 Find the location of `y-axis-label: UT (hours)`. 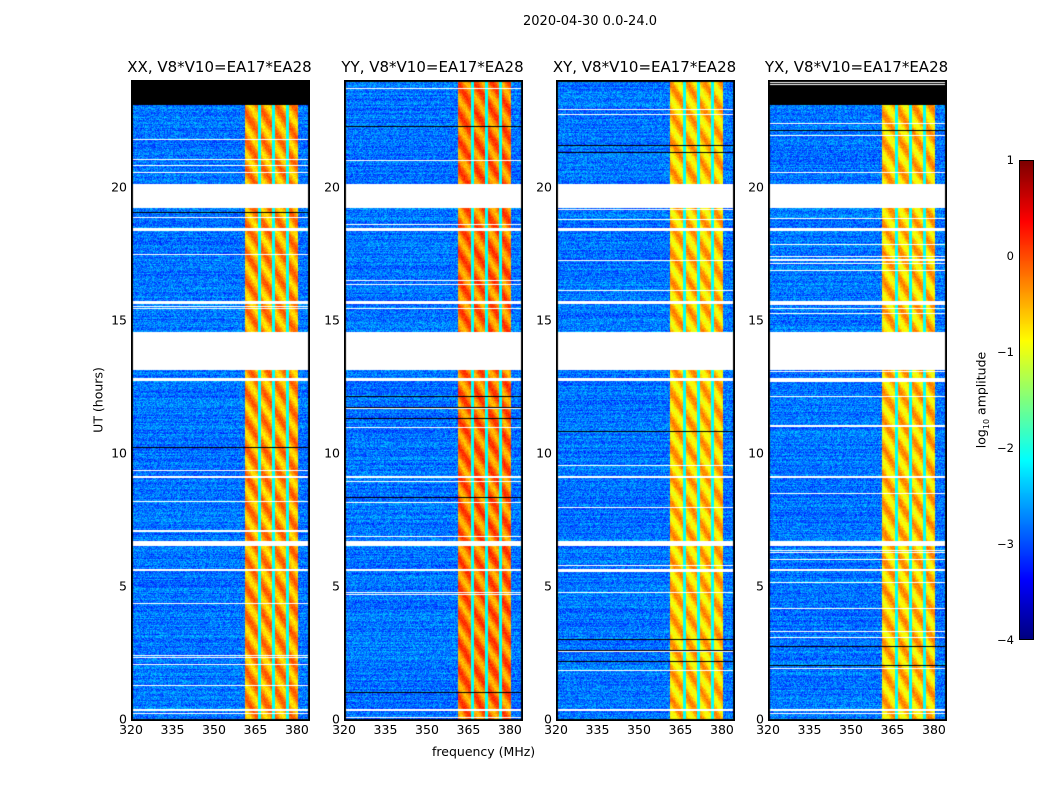

y-axis-label: UT (hours) is located at coordinates (98, 400).